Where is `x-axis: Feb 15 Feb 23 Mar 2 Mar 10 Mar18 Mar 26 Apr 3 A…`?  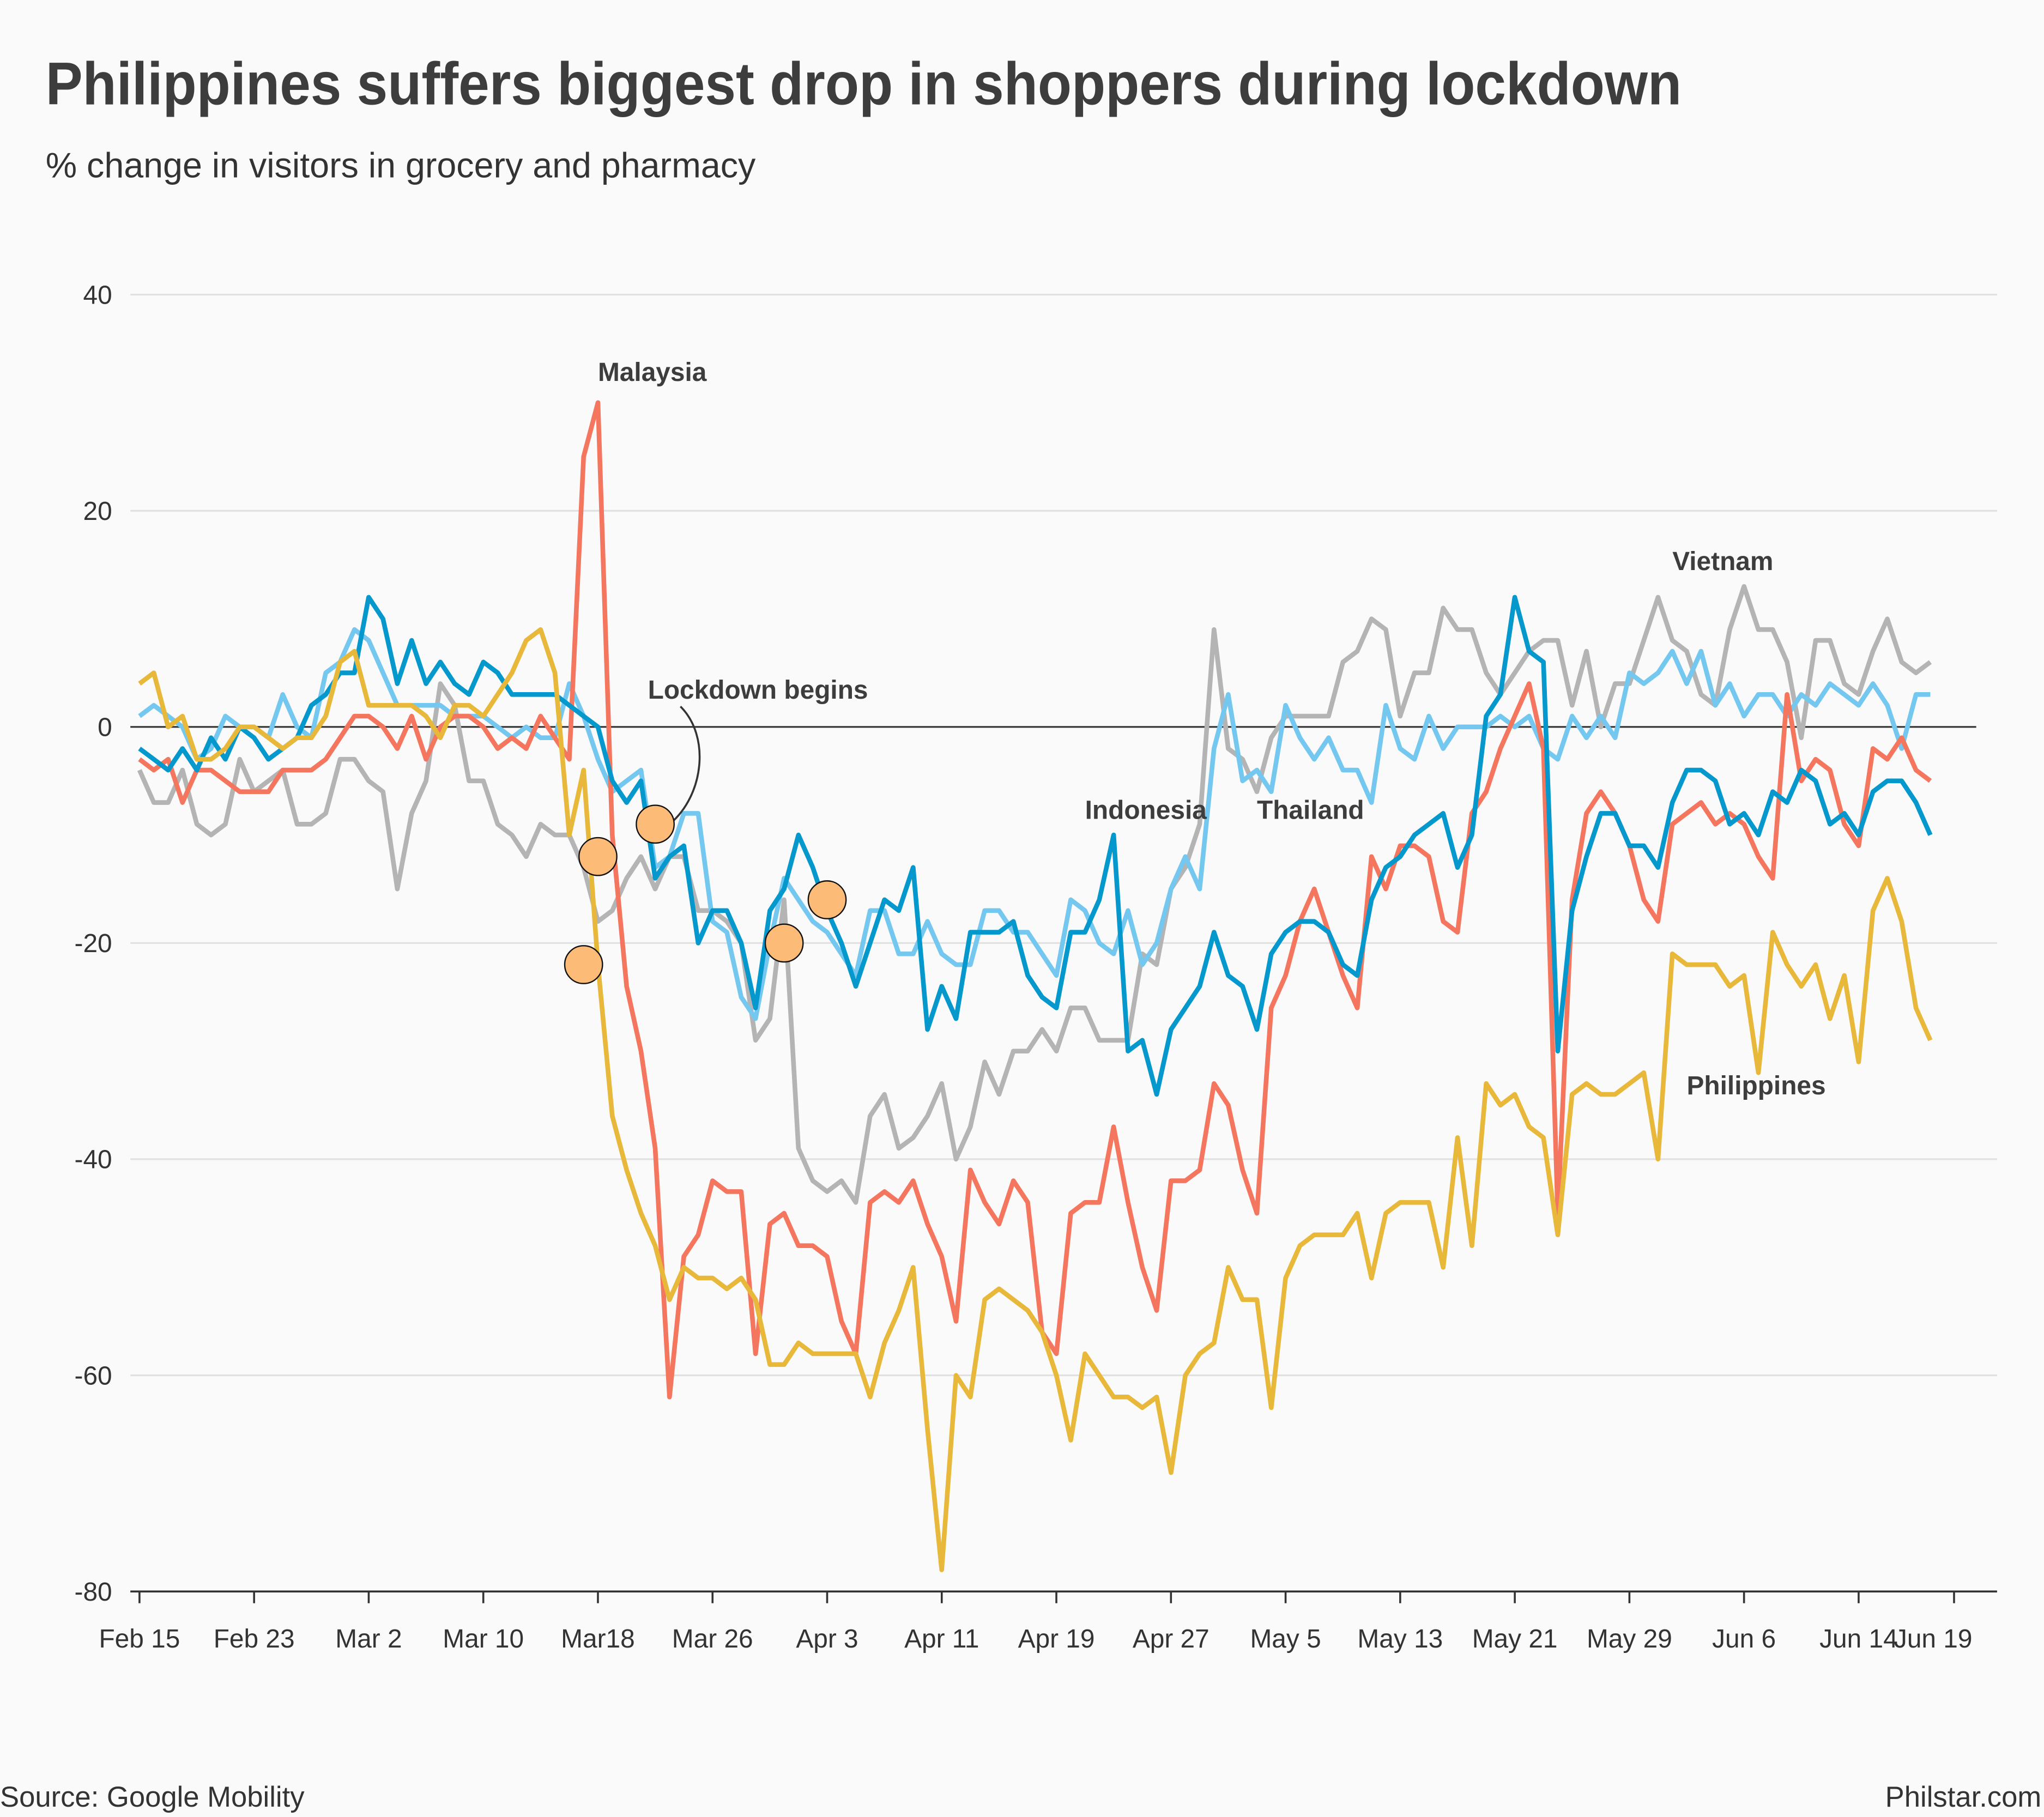
x-axis: Feb 15 Feb 23 Mar 2 Mar 10 Mar18 Mar 26 Apr 3 A… is located at coordinates (1048, 1622).